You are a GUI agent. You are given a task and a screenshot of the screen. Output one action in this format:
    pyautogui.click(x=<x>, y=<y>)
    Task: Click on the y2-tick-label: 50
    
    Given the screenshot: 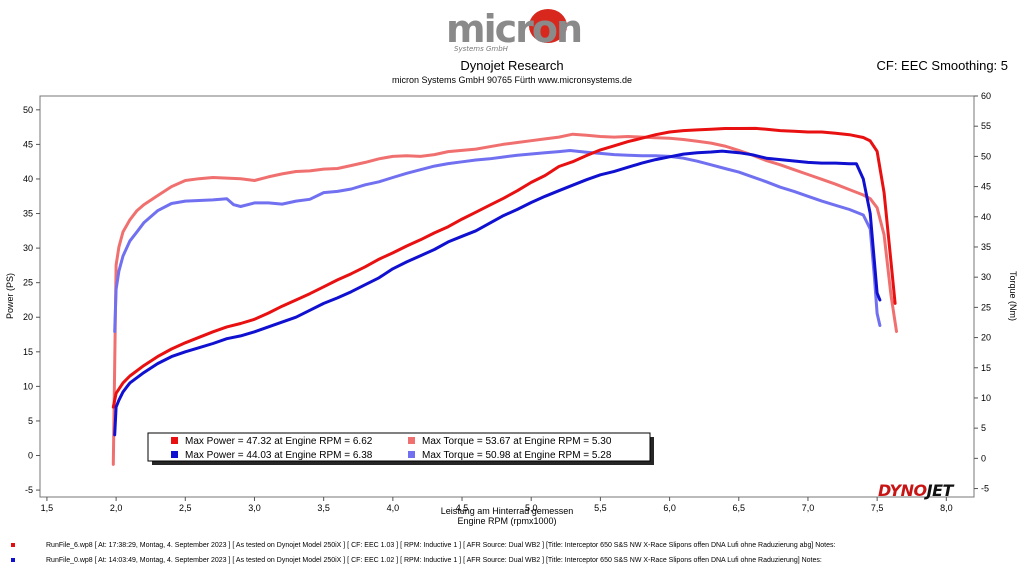 What is the action you would take?
    pyautogui.click(x=986, y=156)
    